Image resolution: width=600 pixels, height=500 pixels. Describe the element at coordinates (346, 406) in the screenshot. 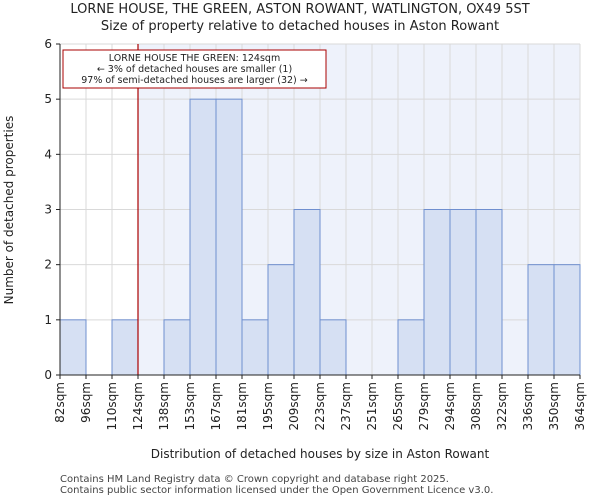

I see `x-tick-label: 237sqm` at that location.